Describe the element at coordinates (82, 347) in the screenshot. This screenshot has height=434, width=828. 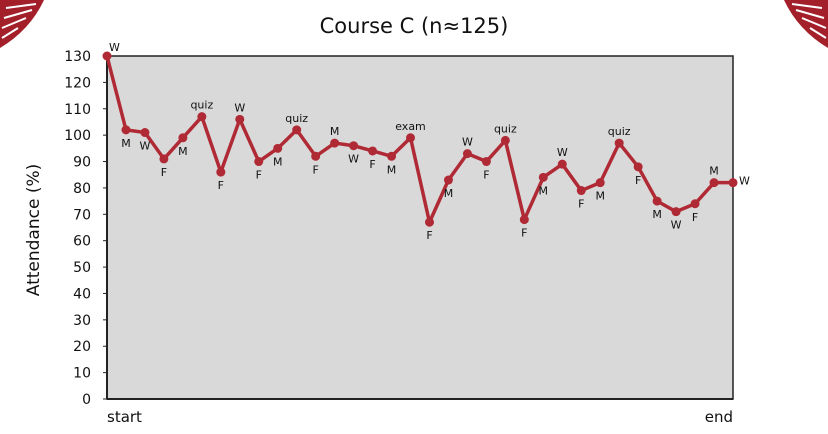
I see `y-tick-label: 20` at that location.